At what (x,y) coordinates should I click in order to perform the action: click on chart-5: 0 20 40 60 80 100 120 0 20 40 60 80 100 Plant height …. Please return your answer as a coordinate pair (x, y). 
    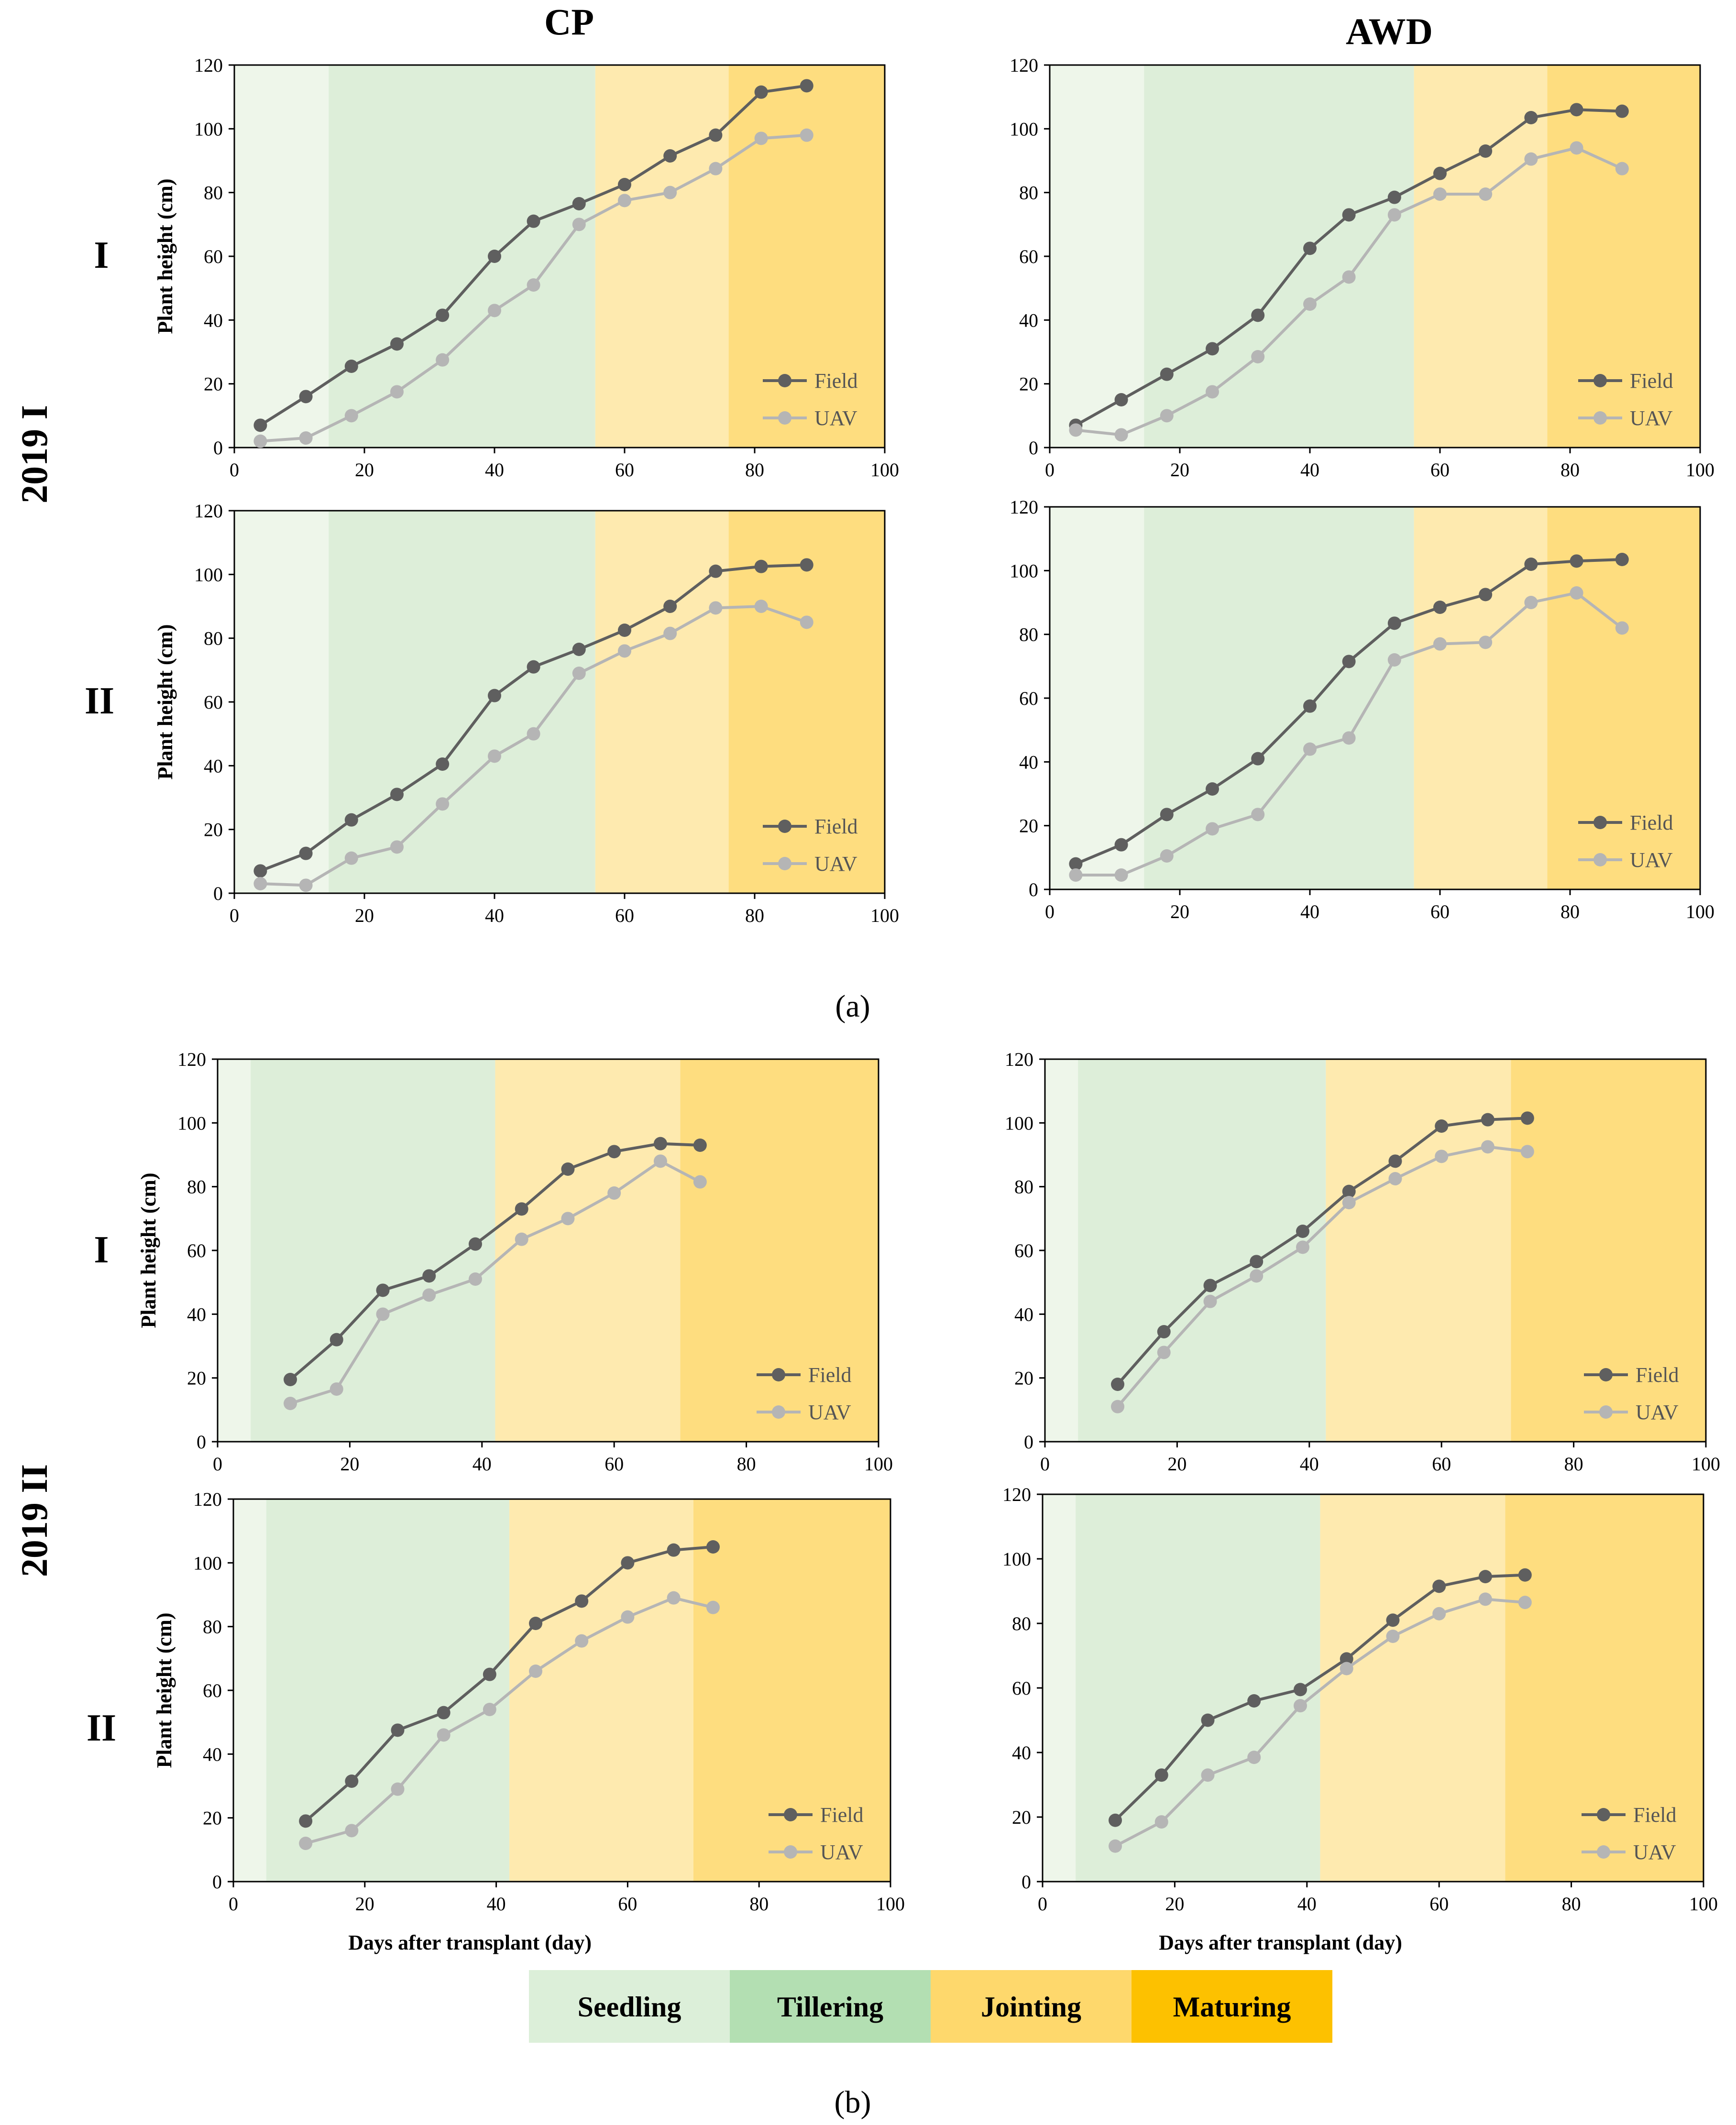
    Looking at the image, I should click on (515, 1262).